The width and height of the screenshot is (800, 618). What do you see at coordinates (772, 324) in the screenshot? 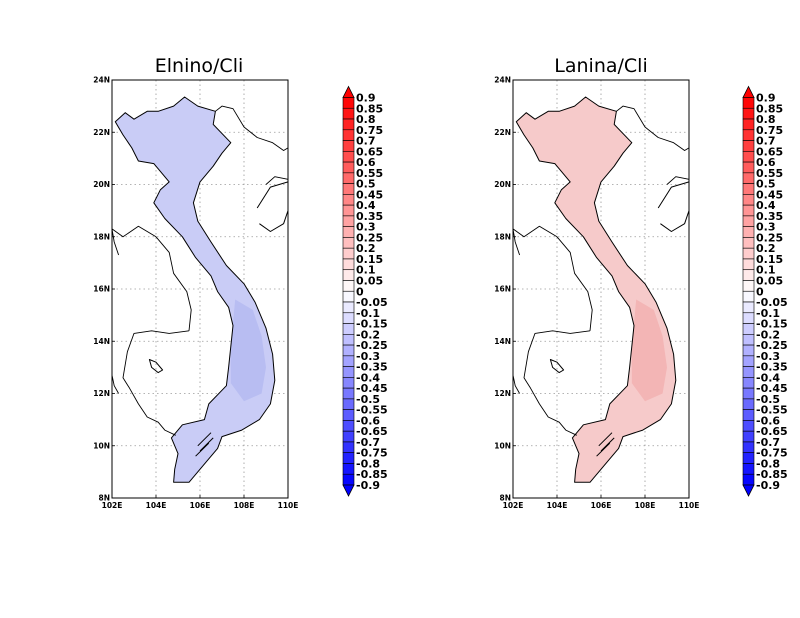
I see `colorbar-label: -0.15` at bounding box center [772, 324].